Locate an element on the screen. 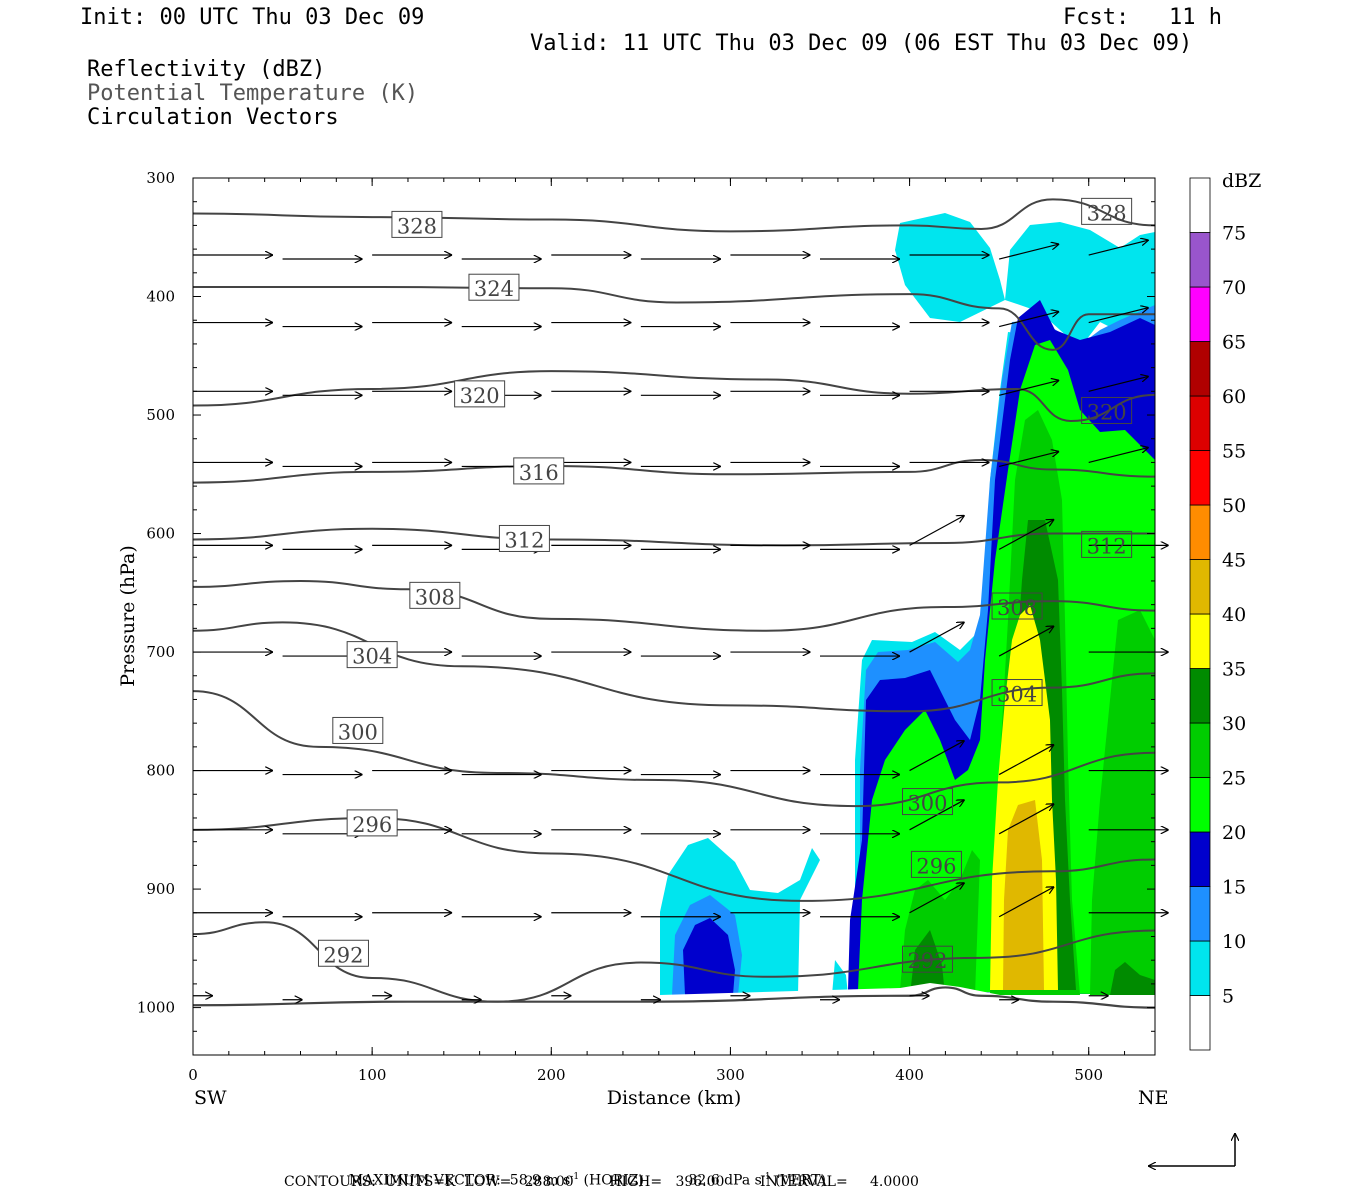 This screenshot has height=1200, width=1350. field-circulation-vectors: Circulation Vectors is located at coordinates (213, 117).